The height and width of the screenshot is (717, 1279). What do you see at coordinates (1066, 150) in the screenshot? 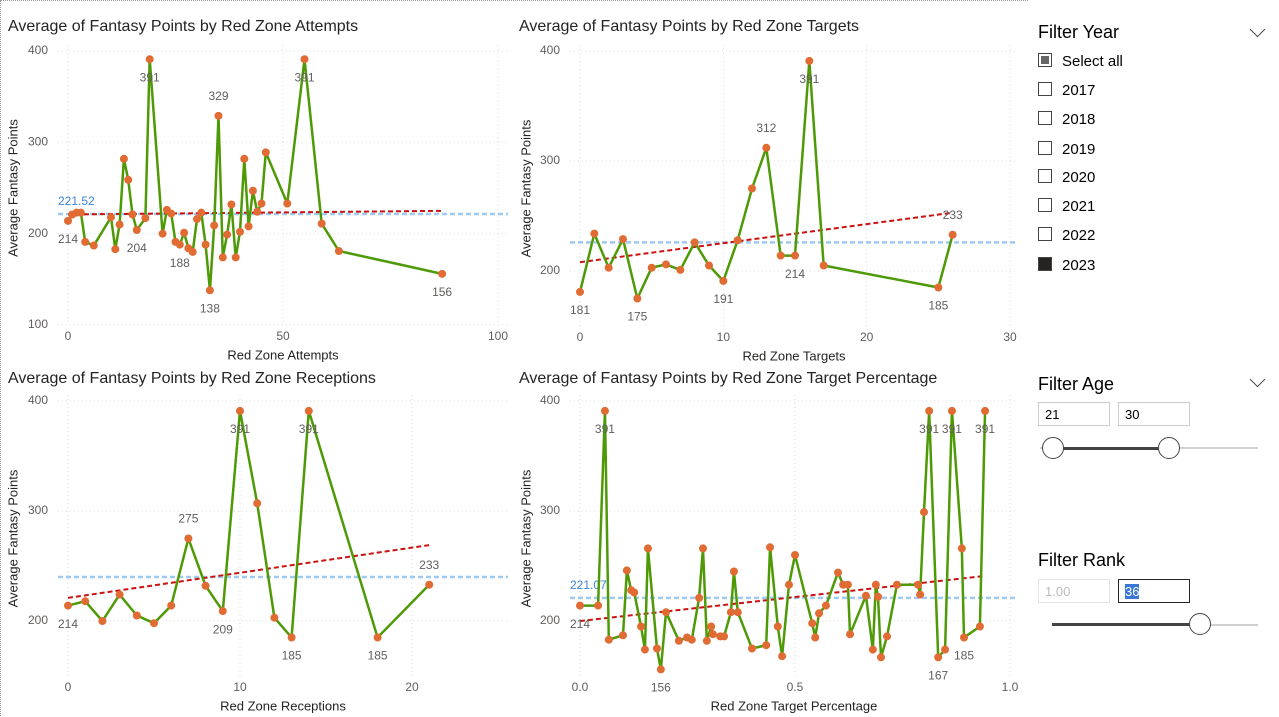
I see `checkbox-item: 2019` at bounding box center [1066, 150].